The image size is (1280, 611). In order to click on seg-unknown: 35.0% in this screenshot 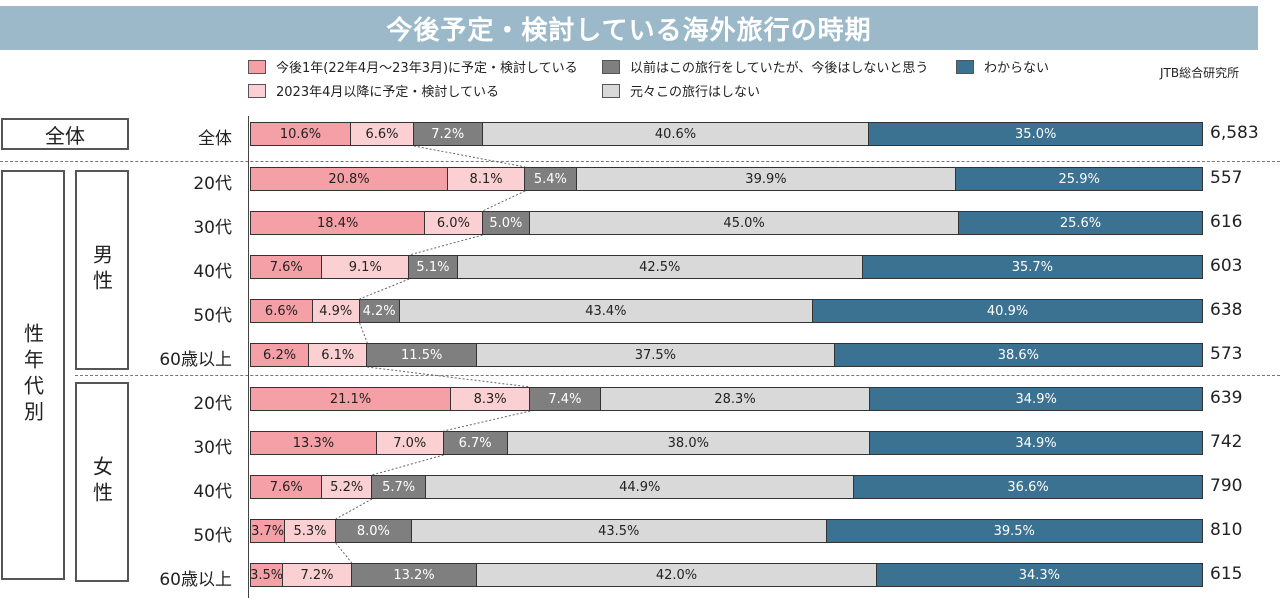, I will do `click(1036, 134)`.